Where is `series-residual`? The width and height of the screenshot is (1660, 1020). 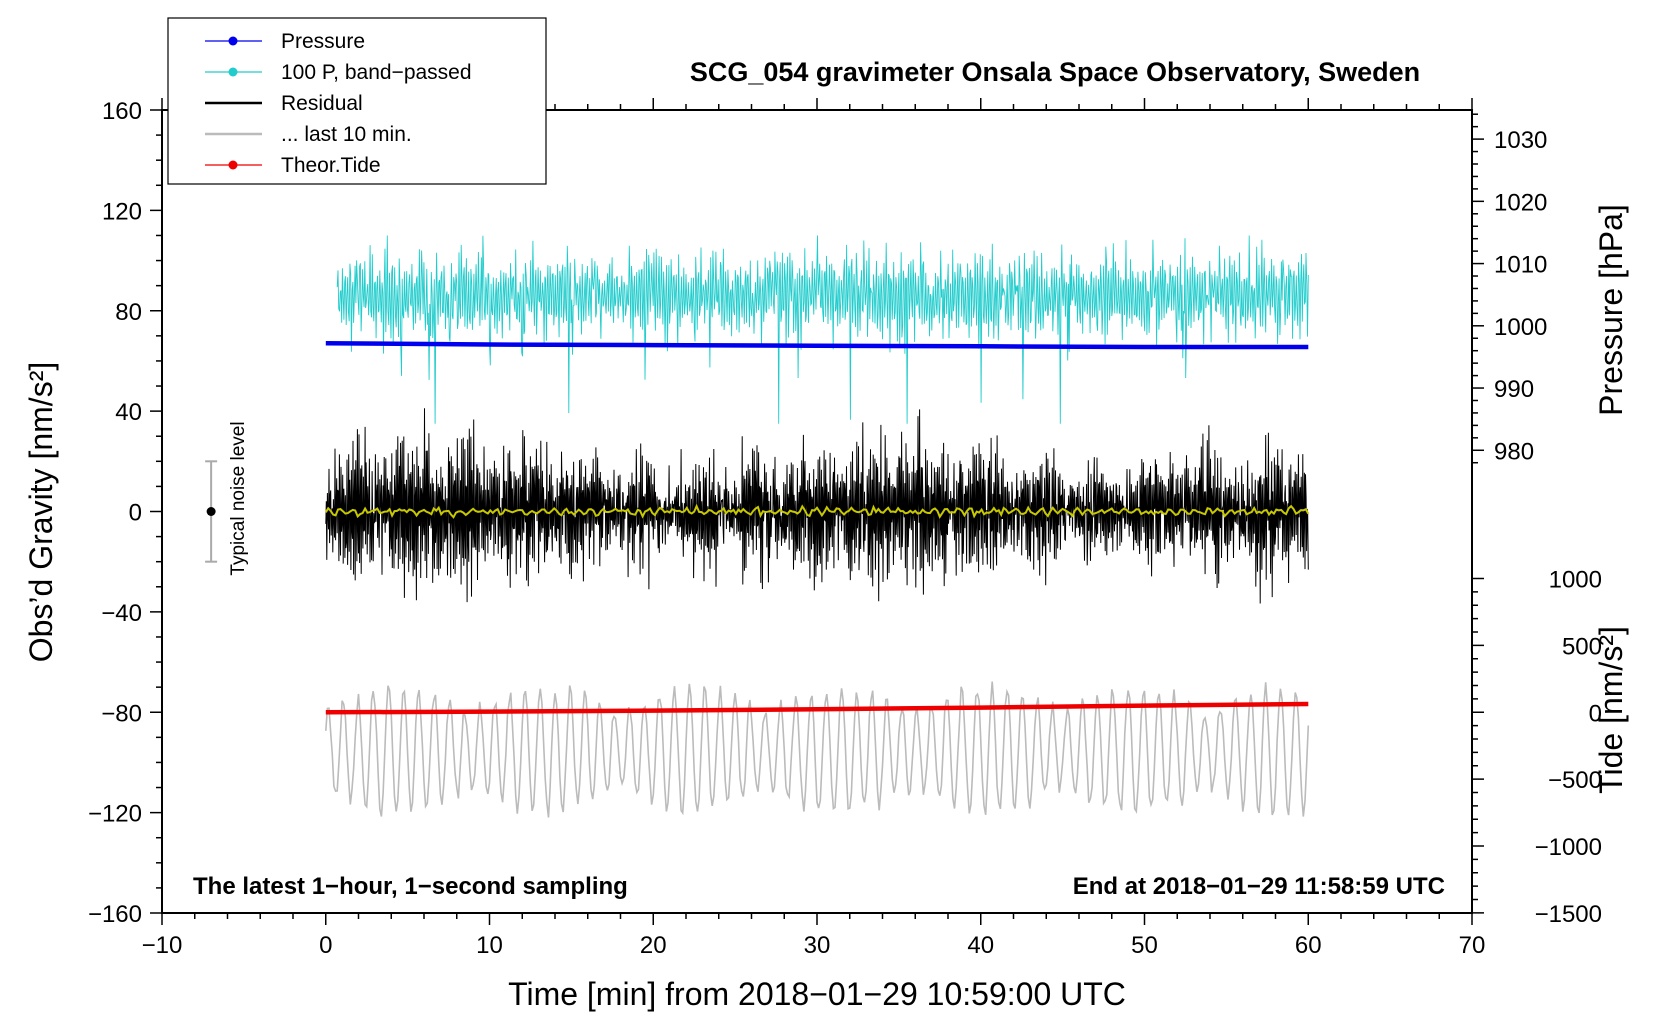 series-residual is located at coordinates (817, 506).